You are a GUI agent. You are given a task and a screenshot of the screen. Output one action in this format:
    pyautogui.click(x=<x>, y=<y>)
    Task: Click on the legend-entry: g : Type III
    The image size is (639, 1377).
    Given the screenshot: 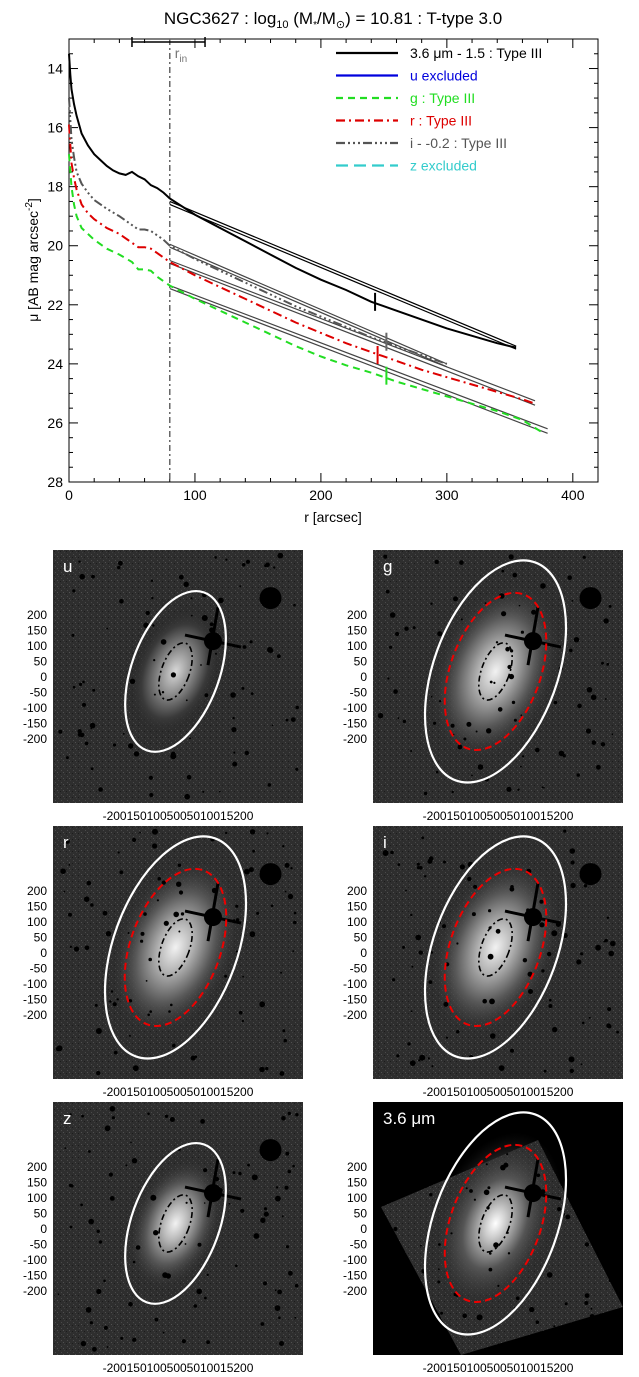 What is the action you would take?
    pyautogui.click(x=442, y=98)
    